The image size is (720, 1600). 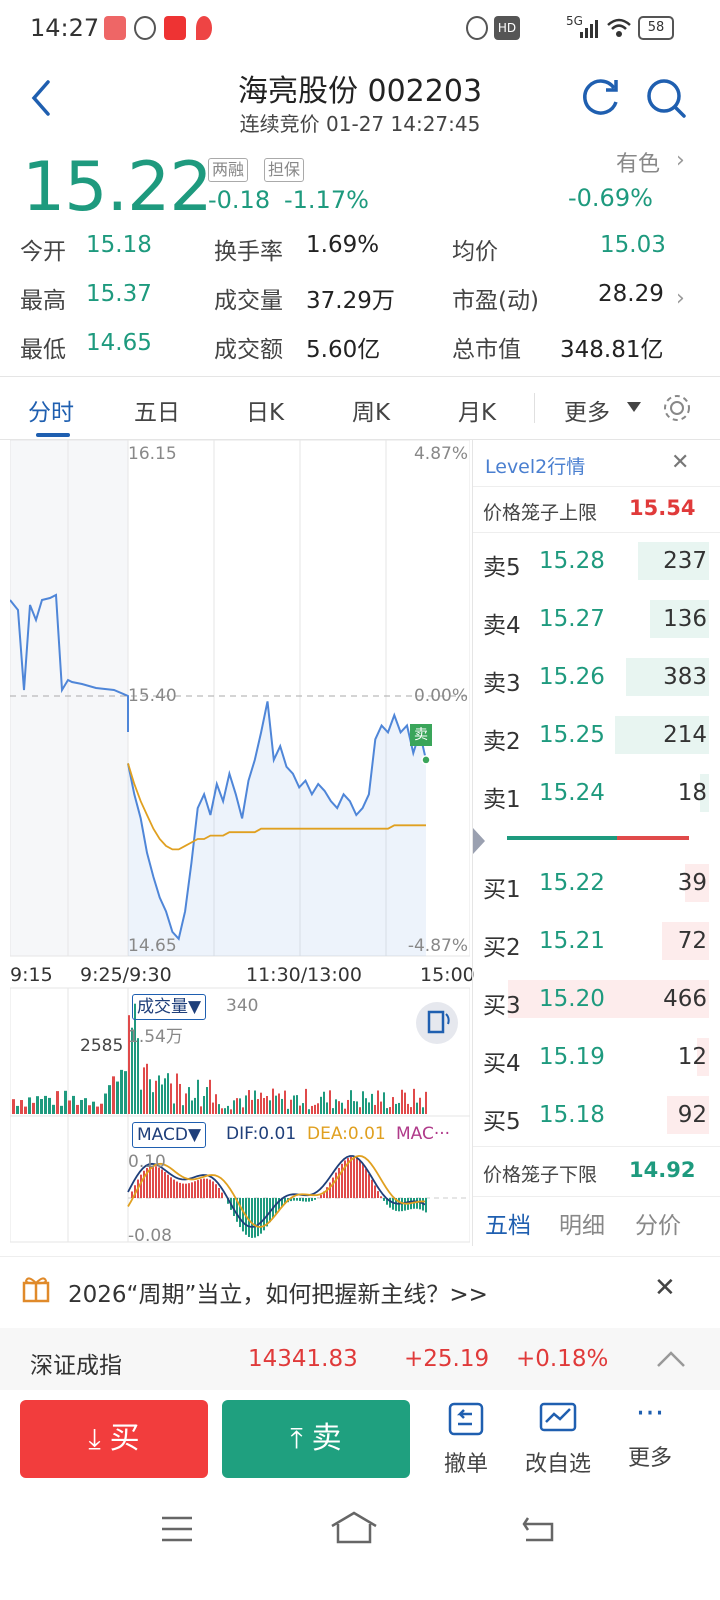 I want to click on macd-indicator-selector: MACD▼, so click(x=169, y=1135).